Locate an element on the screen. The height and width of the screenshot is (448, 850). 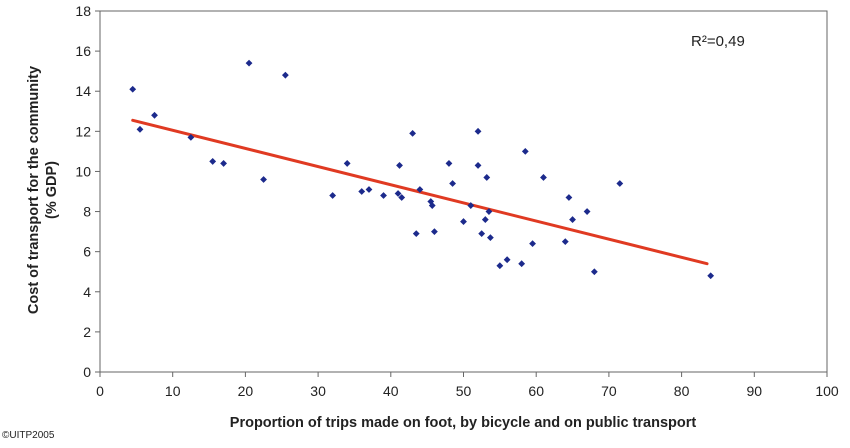
y-tick-label: 12 is located at coordinates (83, 131).